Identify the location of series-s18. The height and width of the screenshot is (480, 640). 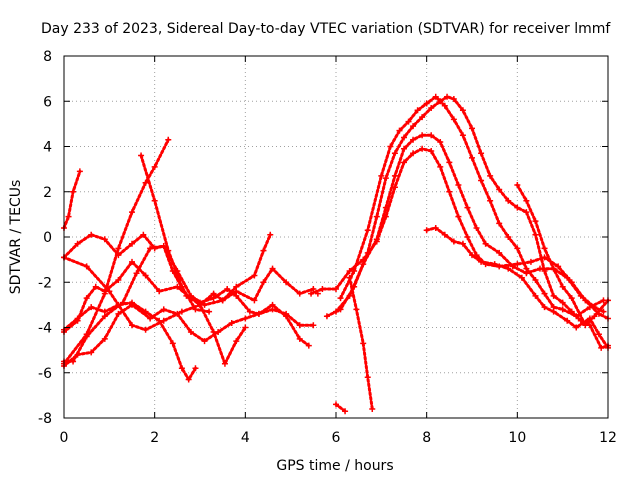
(317, 293).